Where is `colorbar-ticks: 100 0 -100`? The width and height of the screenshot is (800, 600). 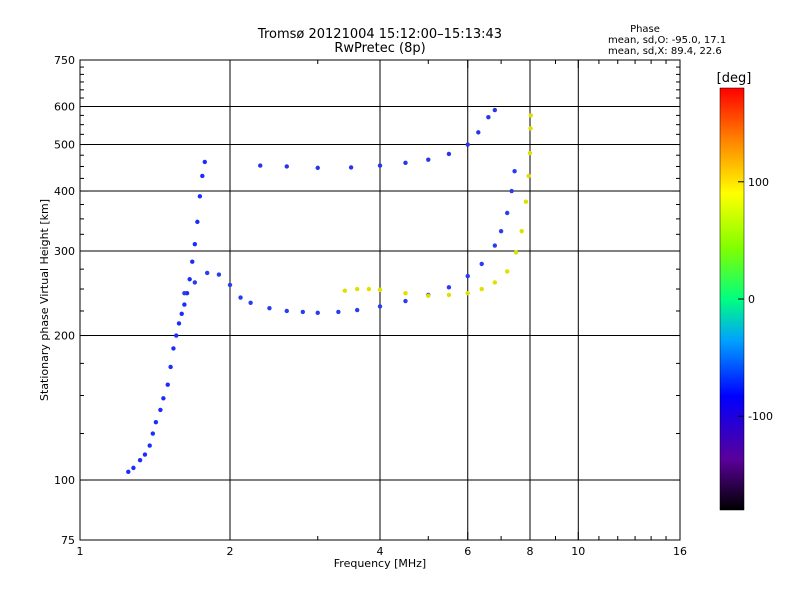
colorbar-ticks: 100 0 -100 is located at coordinates (755, 299).